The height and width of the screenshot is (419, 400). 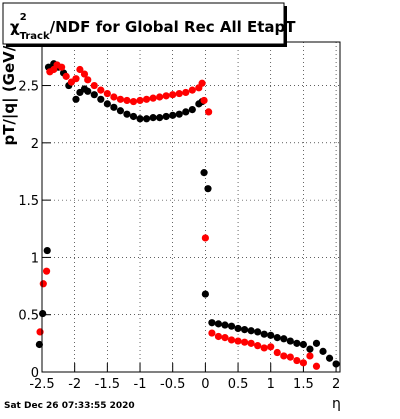 I want to click on y-tick-label: 1, so click(x=35, y=258).